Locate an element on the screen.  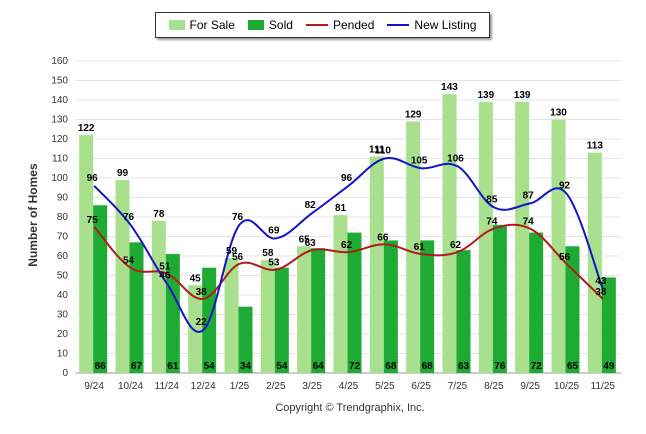
y-tick-label: 110 is located at coordinates (60, 159).